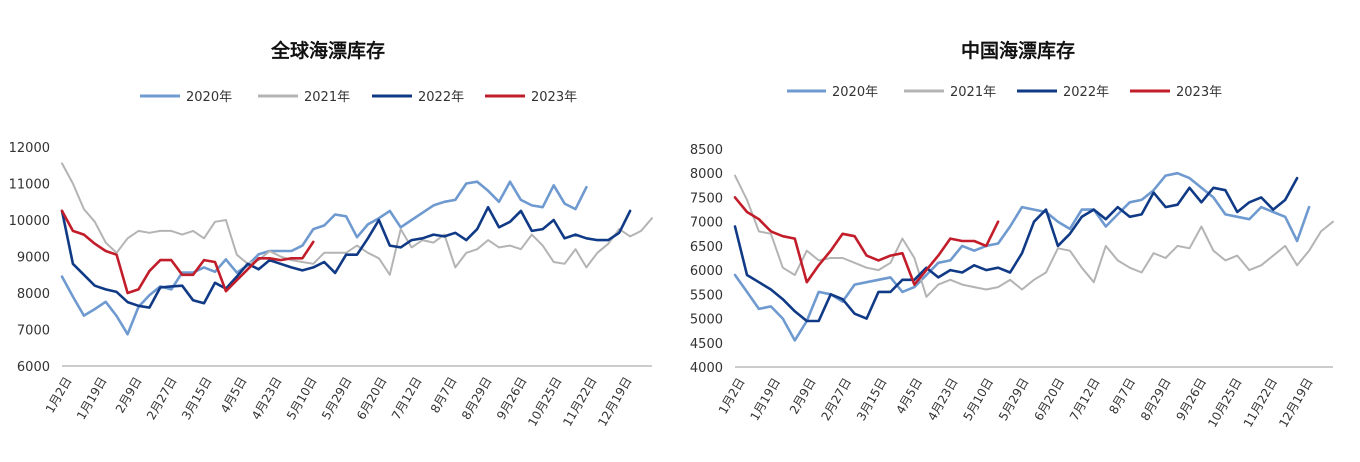 This screenshot has height=462, width=1360. Describe the element at coordinates (33, 258) in the screenshot. I see `y-tick-label: 9000` at that location.